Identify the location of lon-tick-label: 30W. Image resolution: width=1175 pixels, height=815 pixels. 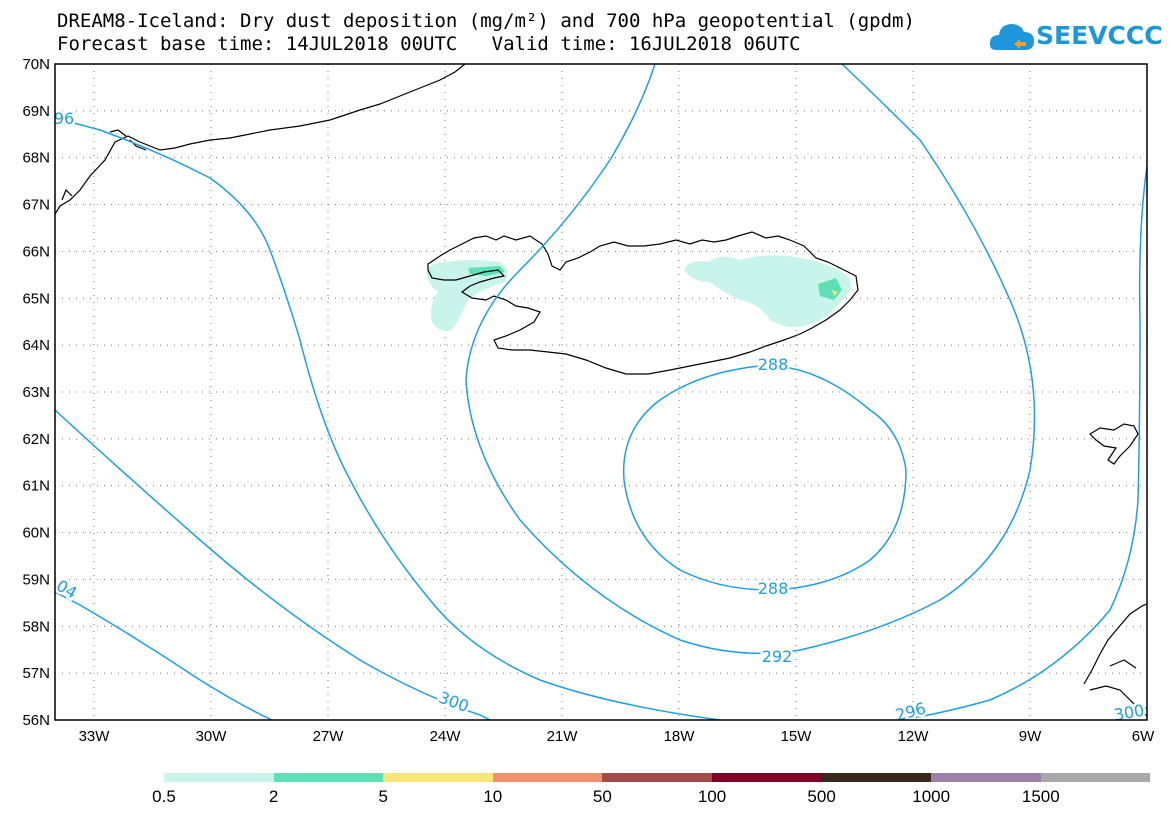
(212, 736).